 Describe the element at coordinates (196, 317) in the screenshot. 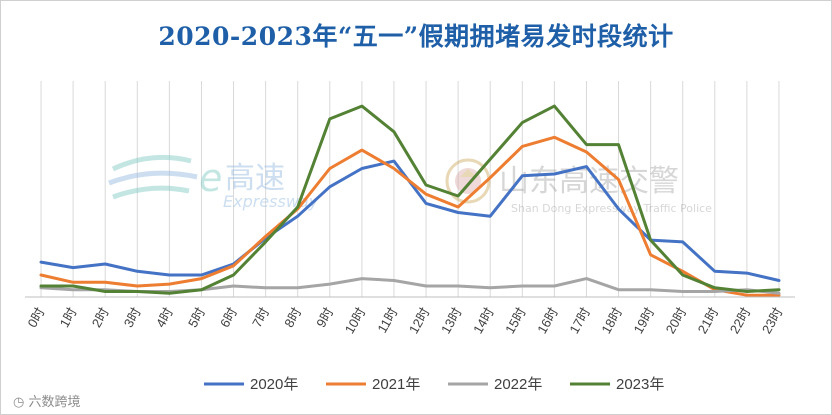

I see `x-tick-label: 5时` at that location.